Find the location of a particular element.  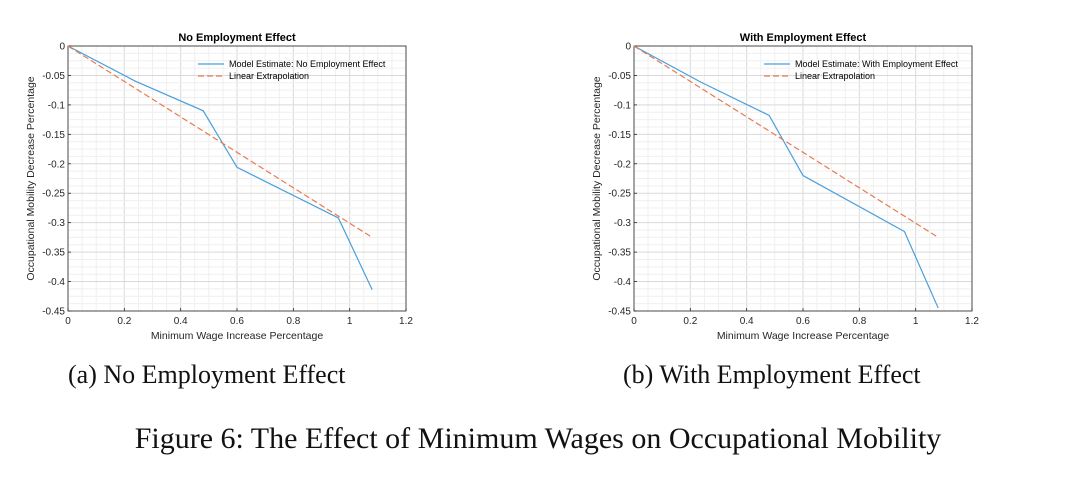

subcaption-b: (b) With Employment Effect is located at coordinates (772, 374).